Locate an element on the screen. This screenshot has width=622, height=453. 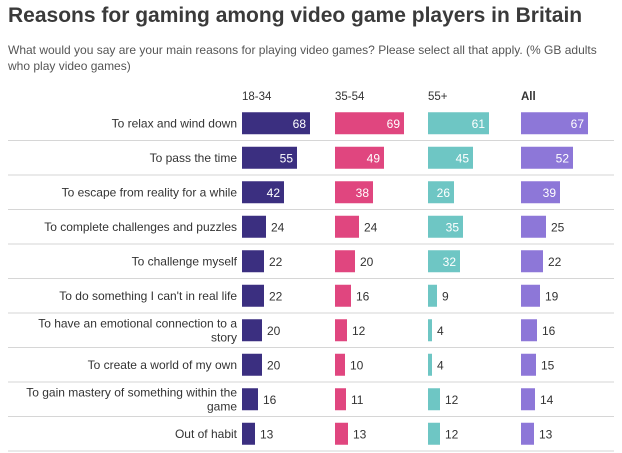
data-label: 52 is located at coordinates (563, 158).